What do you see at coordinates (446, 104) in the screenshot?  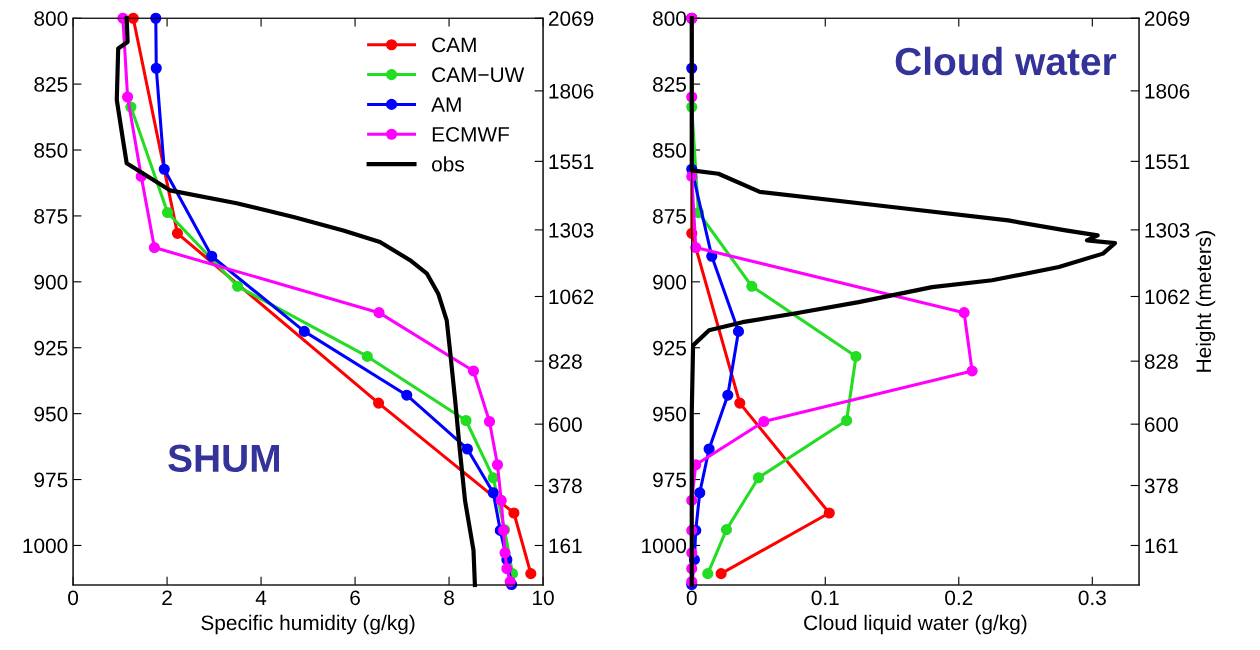 I see `legend-label: AM` at bounding box center [446, 104].